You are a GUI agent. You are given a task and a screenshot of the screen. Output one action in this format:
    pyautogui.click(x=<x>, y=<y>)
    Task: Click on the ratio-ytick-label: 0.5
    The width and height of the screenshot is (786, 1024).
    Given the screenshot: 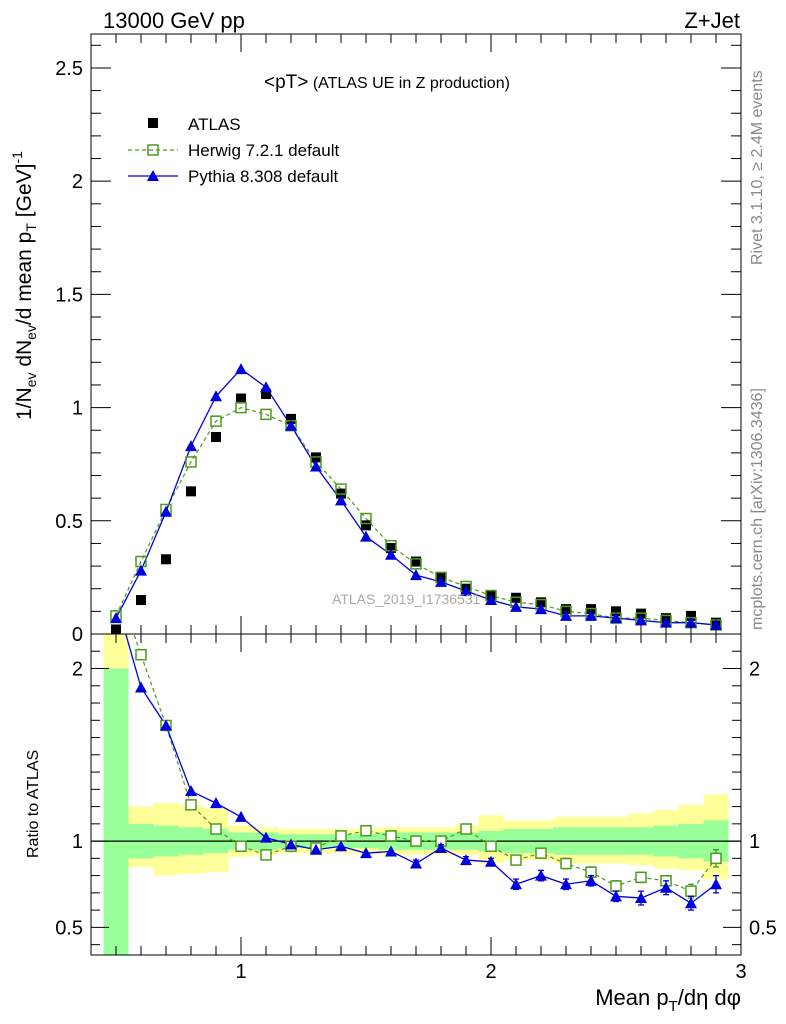 What is the action you would take?
    pyautogui.click(x=69, y=928)
    